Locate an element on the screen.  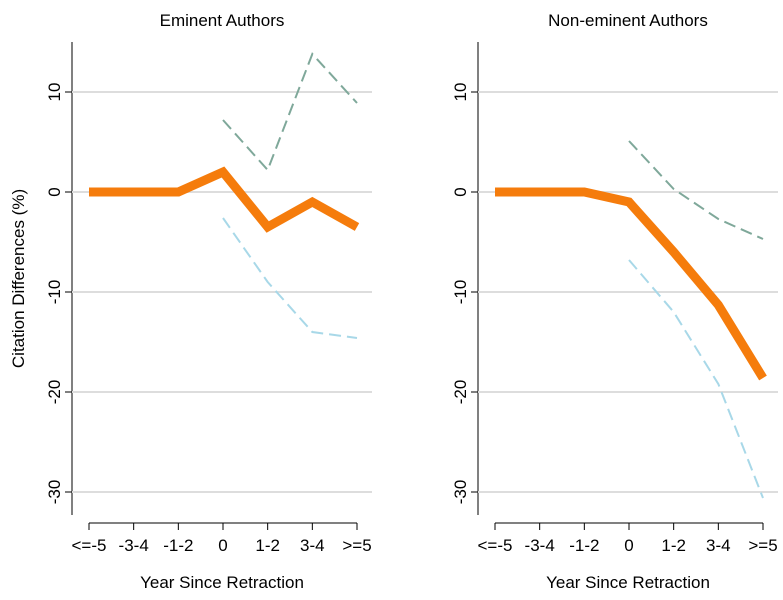
chart-title: Eminent Authors is located at coordinates (222, 20).